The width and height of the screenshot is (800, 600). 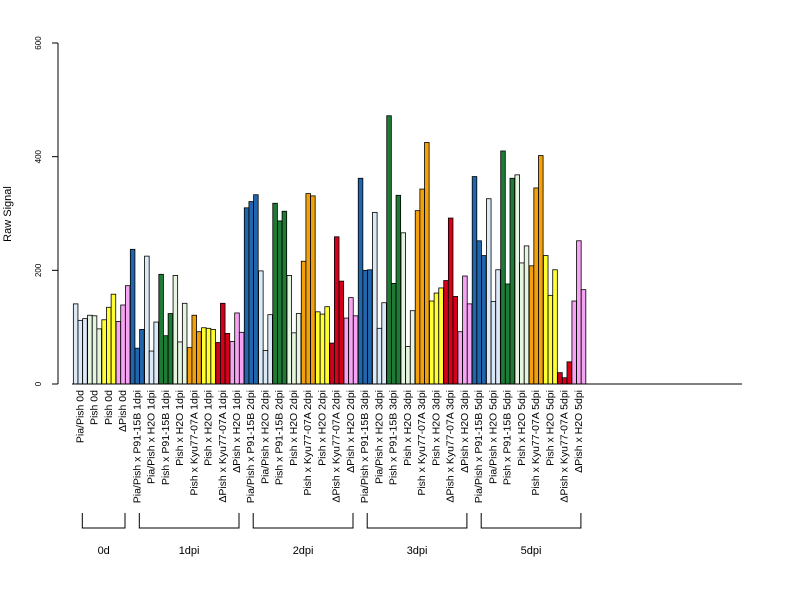 I want to click on x-category-label: Pish x Kyu77-07A 2dpi, so click(x=308, y=443).